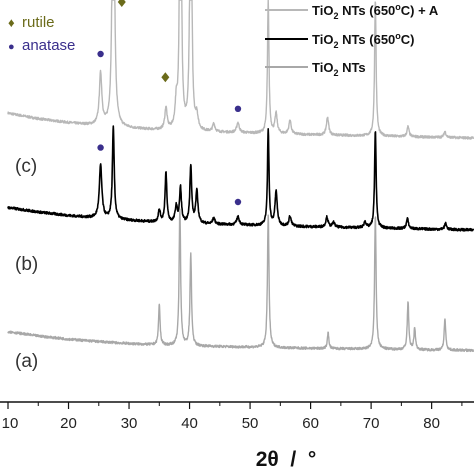  Describe the element at coordinates (10, 423) in the screenshot. I see `x-tick-label: 10` at that location.